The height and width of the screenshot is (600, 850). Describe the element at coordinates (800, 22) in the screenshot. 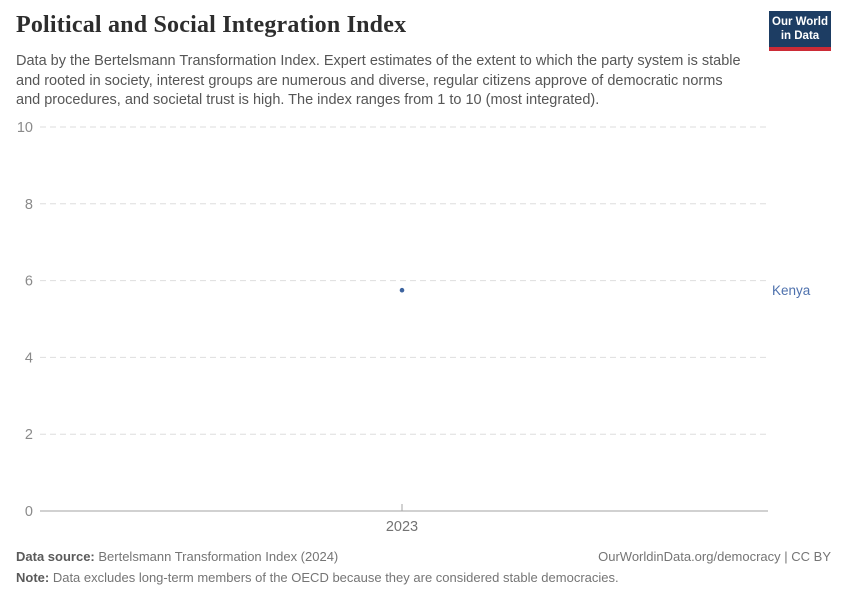

I see `owid-logo-line1: Our World` at that location.